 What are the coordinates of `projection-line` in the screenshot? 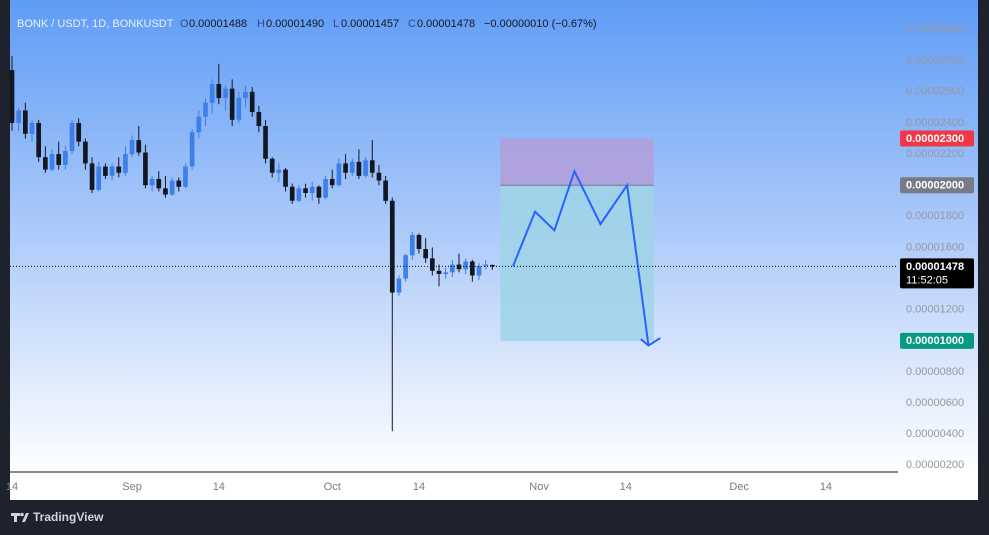 It's located at (581, 257).